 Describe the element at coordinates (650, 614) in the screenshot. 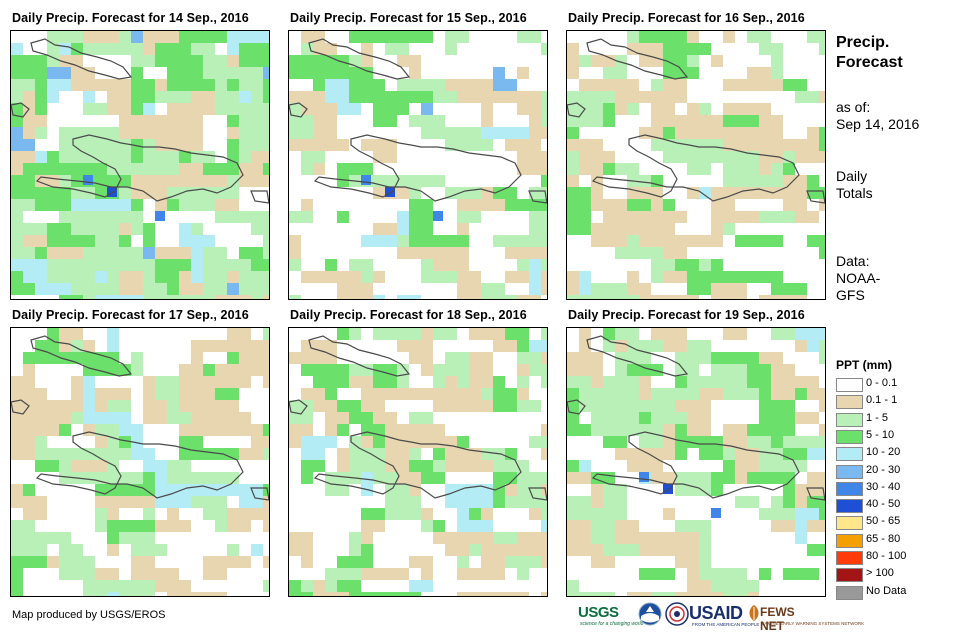

I see `noaa-logo-icon` at that location.